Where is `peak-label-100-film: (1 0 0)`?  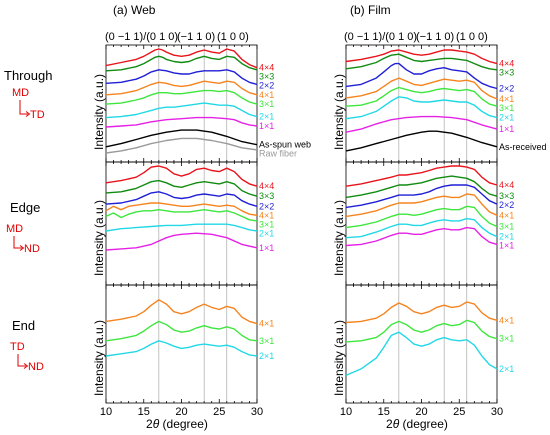 peak-label-100-film: (1 0 0) is located at coordinates (472, 37).